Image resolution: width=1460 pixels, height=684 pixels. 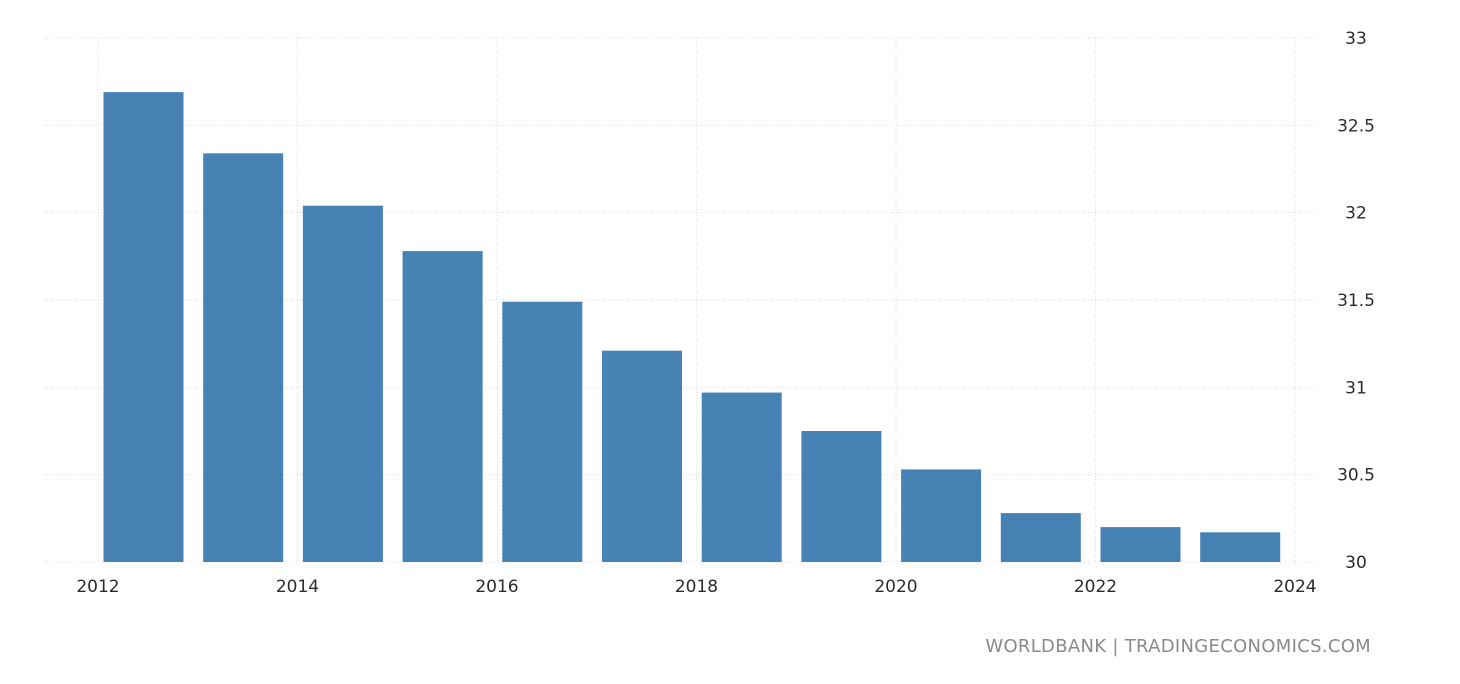 I want to click on source-footer: WORLDBANK | TRADINGECONOMICS.COM, so click(x=1178, y=646).